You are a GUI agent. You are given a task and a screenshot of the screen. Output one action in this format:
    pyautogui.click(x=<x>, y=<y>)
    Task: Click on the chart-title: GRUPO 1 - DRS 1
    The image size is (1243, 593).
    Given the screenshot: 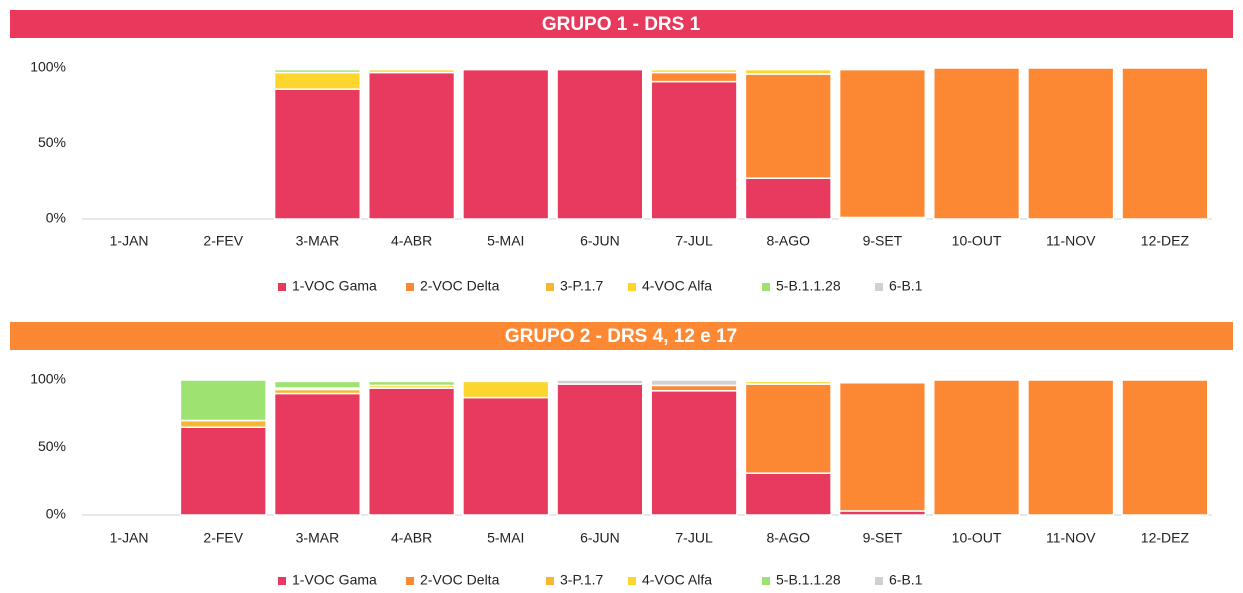 What is the action you would take?
    pyautogui.click(x=621, y=24)
    